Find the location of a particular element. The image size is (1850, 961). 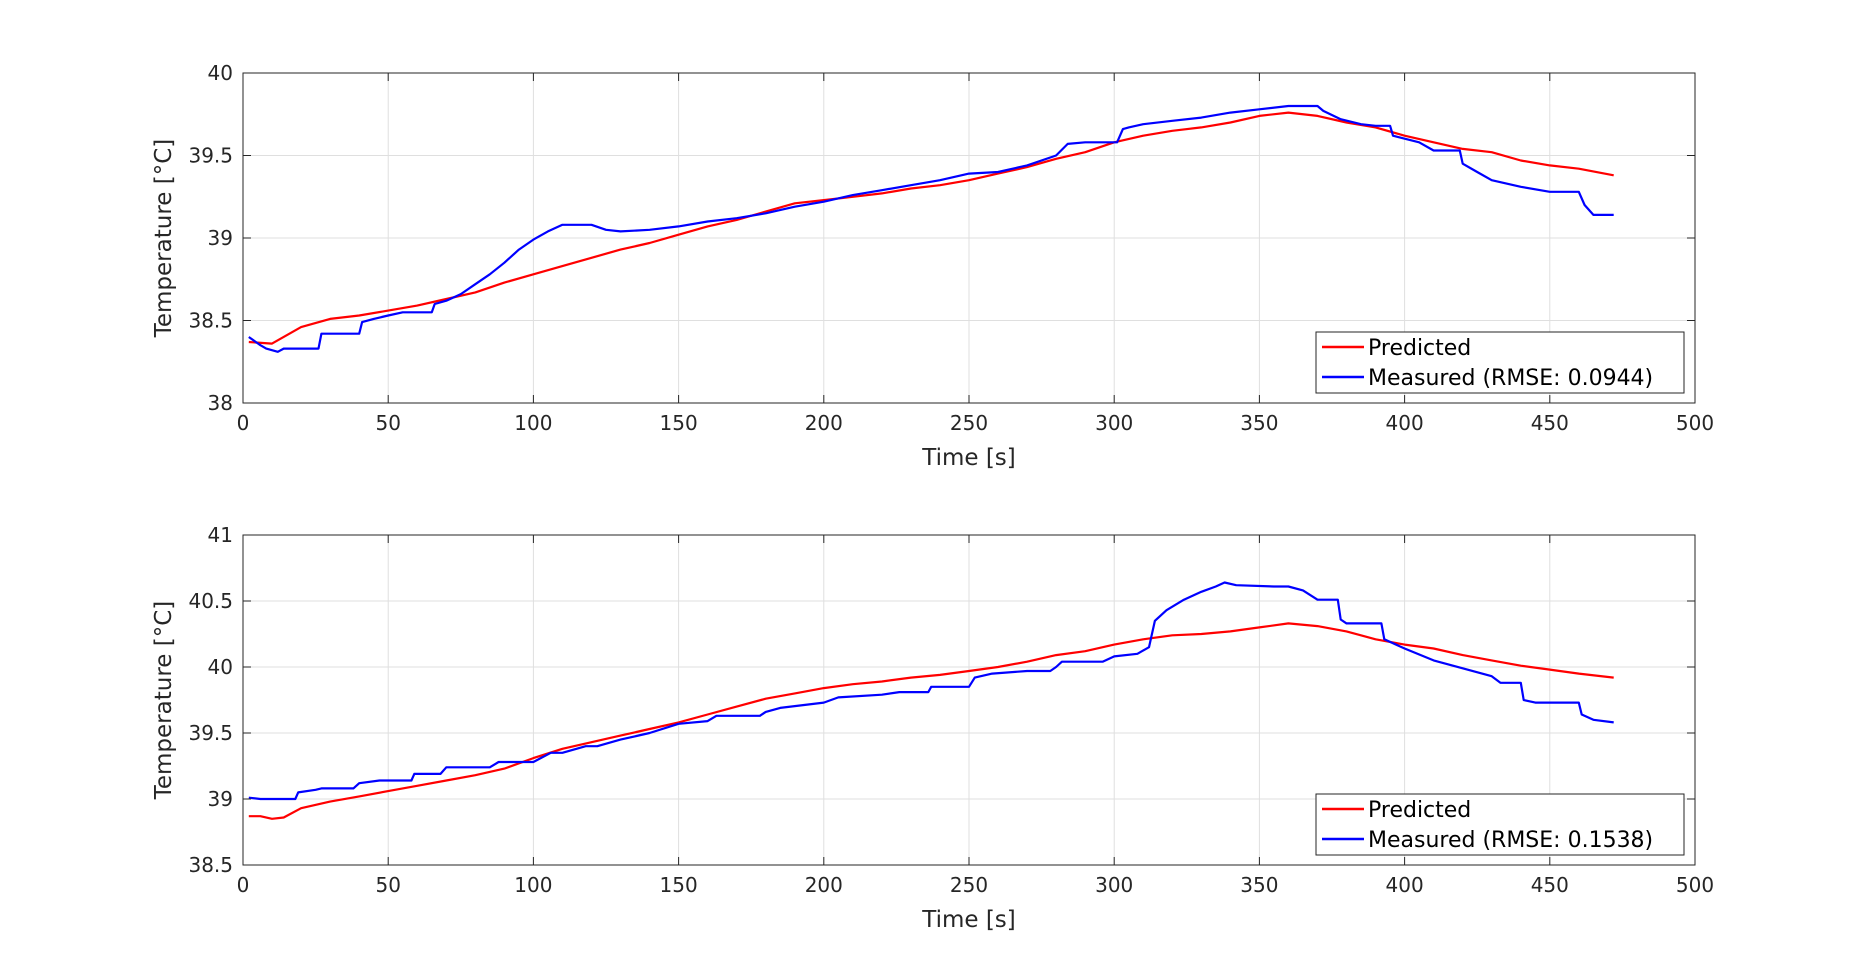

bottom-plot-x-tick-label: 400 is located at coordinates (1405, 885).